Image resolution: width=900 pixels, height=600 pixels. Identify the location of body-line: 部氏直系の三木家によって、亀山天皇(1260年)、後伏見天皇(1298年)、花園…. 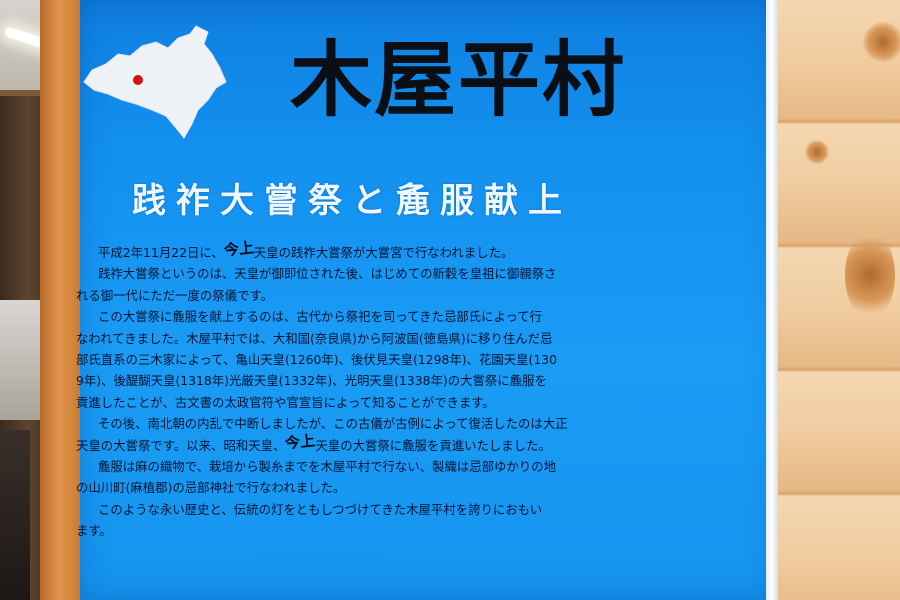
(316, 360).